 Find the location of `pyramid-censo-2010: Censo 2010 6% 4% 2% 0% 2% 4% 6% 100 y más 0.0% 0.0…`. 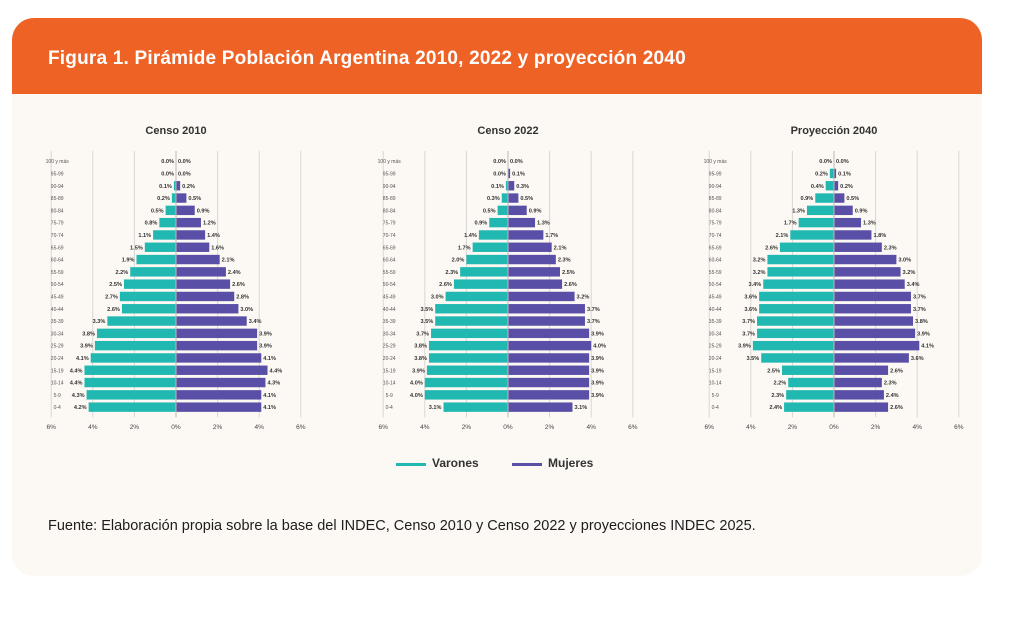

pyramid-censo-2010: Censo 2010 6% 4% 2% 0% 2% 4% 6% 100 y más 0.0% 0.0… is located at coordinates (176, 278).